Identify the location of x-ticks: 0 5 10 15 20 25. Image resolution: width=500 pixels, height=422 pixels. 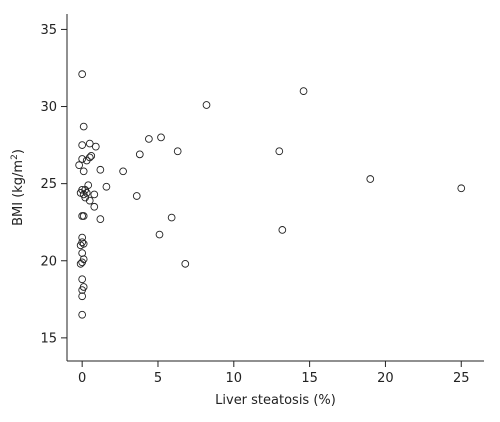
(274, 373).